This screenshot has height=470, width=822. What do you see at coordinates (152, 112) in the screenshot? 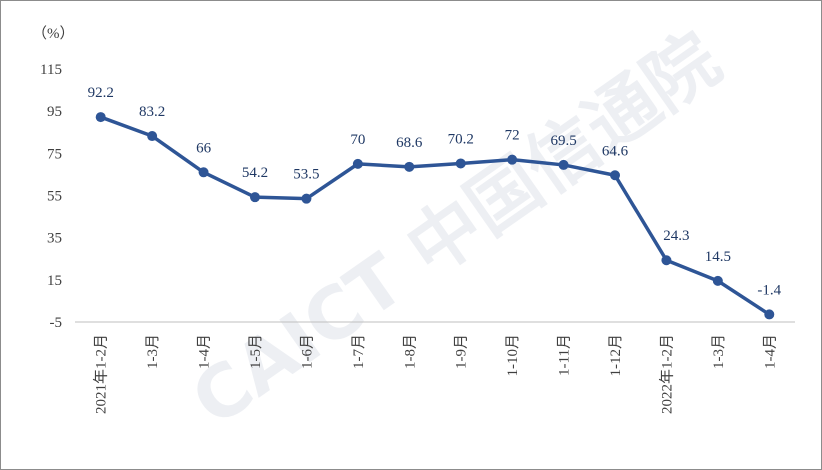
I see `data-label: 83.2` at bounding box center [152, 112].